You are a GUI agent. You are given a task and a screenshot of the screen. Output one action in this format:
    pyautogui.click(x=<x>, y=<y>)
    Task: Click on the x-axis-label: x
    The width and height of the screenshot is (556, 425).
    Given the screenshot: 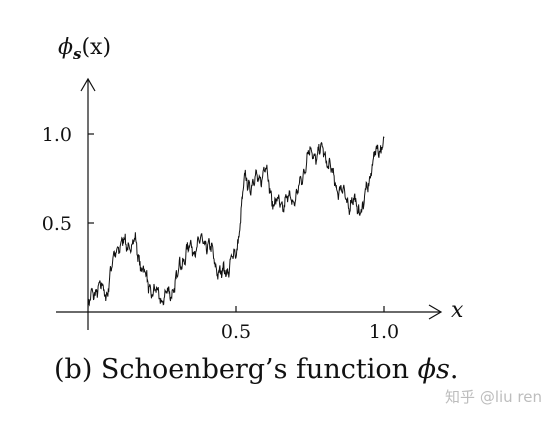 What is the action you would take?
    pyautogui.click(x=457, y=310)
    